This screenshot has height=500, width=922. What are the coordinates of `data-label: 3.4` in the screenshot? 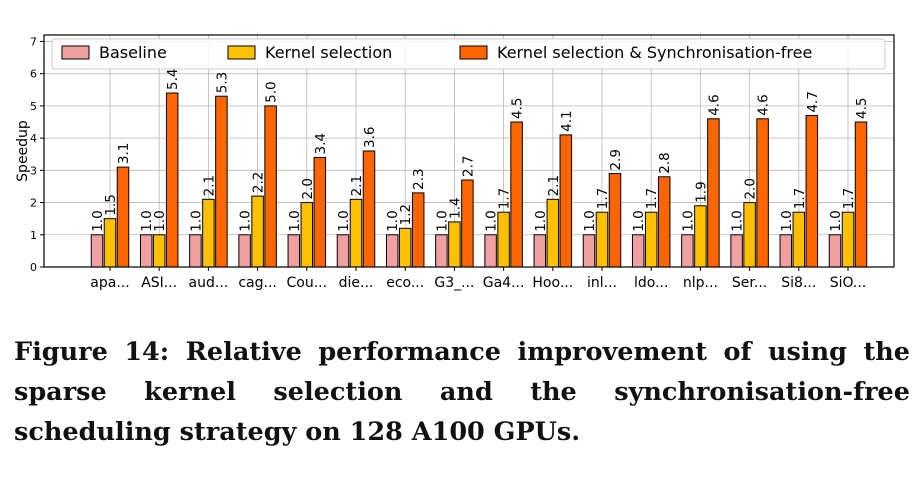 It's located at (321, 143).